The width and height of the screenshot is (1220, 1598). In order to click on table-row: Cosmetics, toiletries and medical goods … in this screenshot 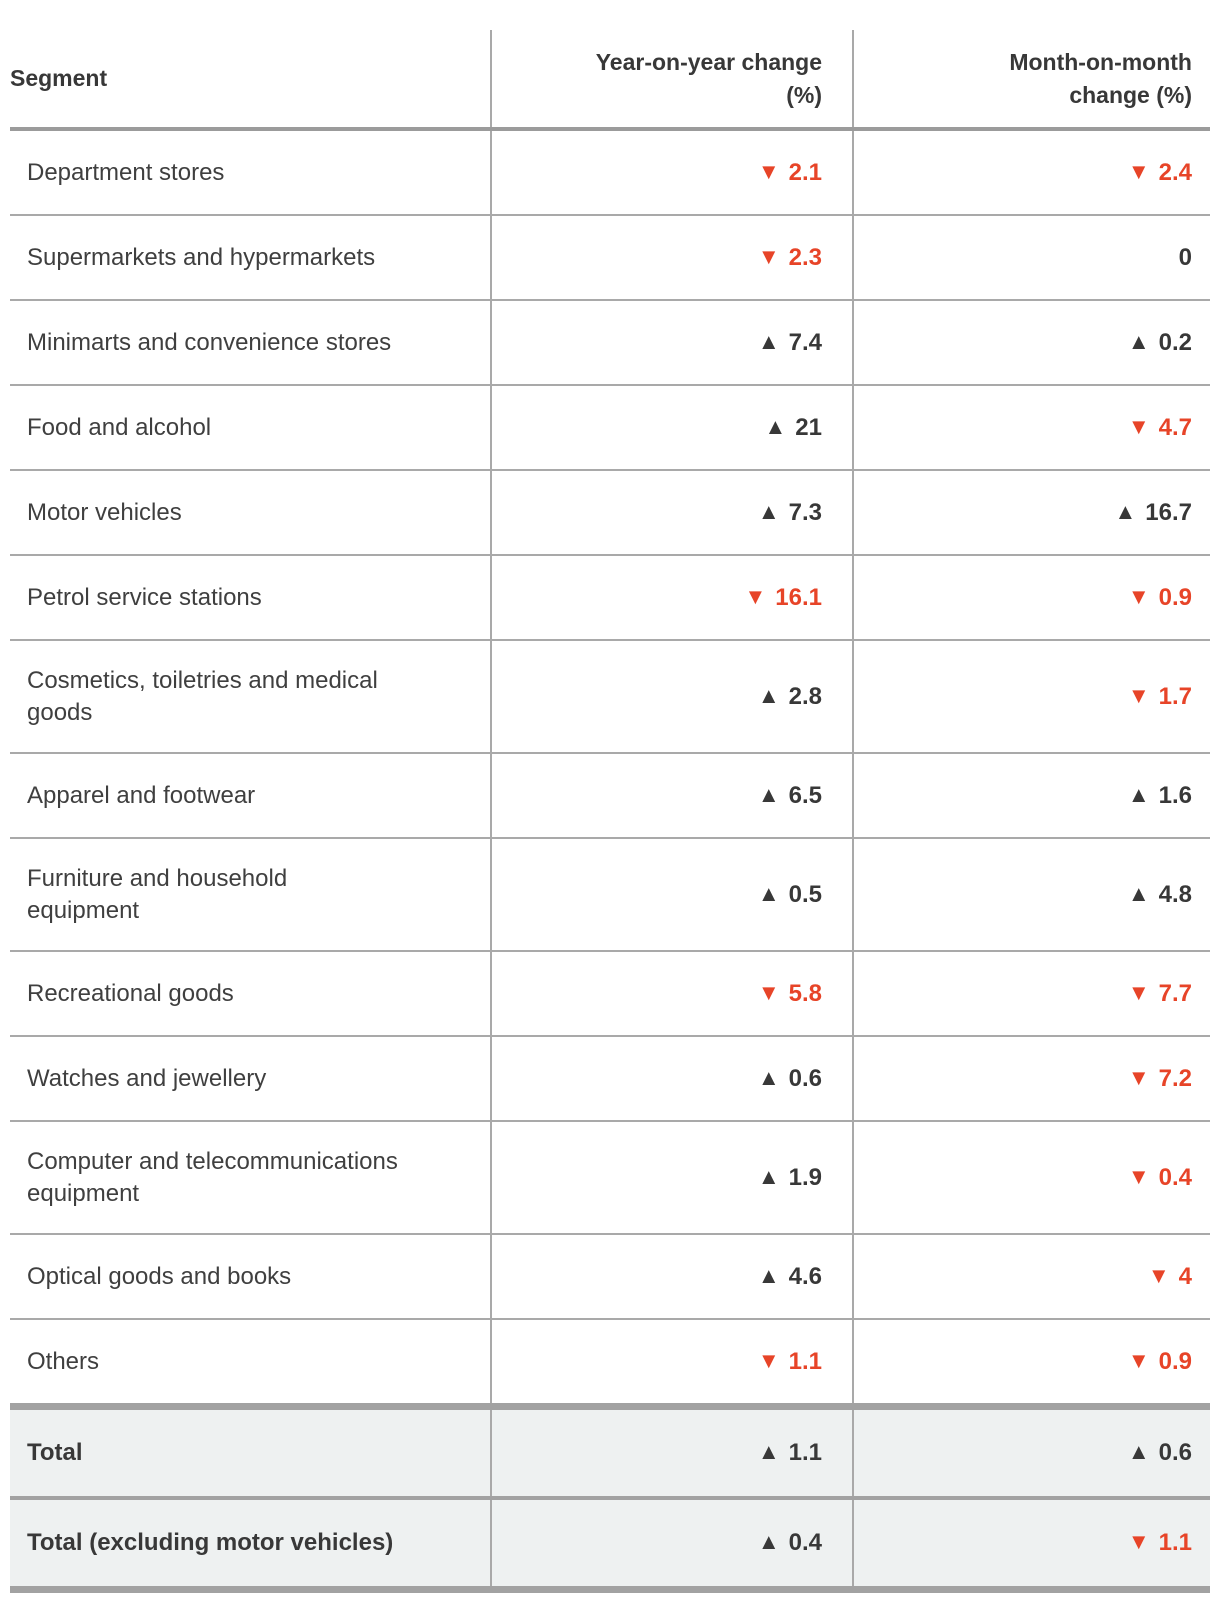, I will do `click(610, 697)`.